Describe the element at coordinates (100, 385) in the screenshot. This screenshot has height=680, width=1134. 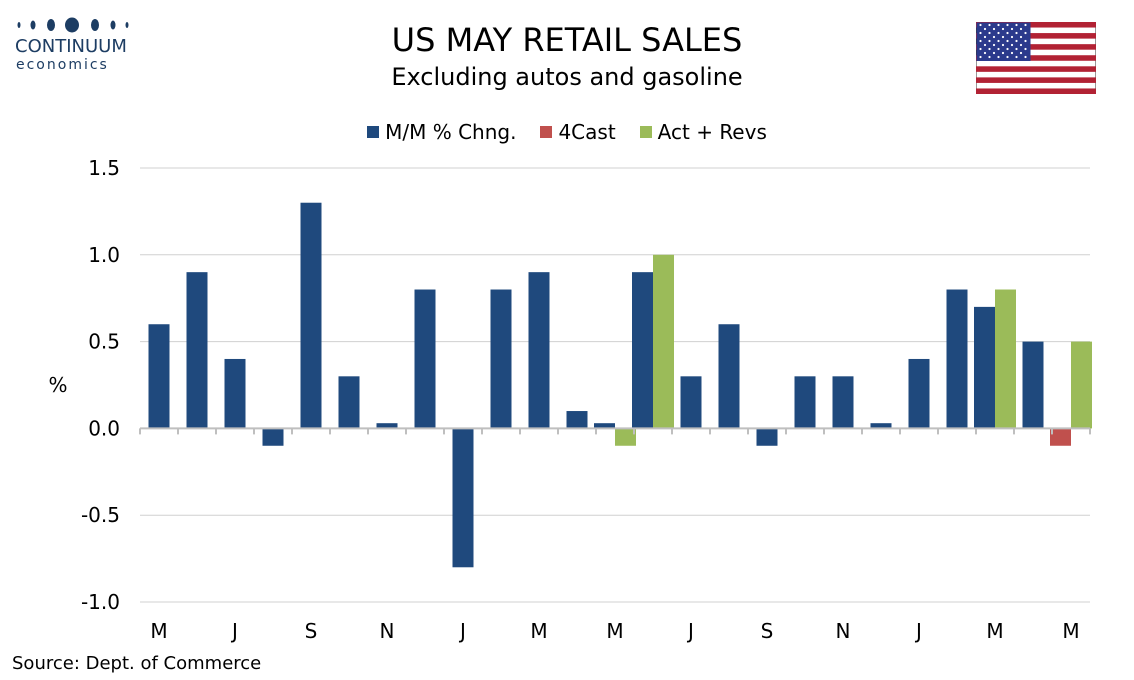
I see `y-tick-labels: 1.5 1.0 0.5 0.0 -0.5 -1.0` at that location.